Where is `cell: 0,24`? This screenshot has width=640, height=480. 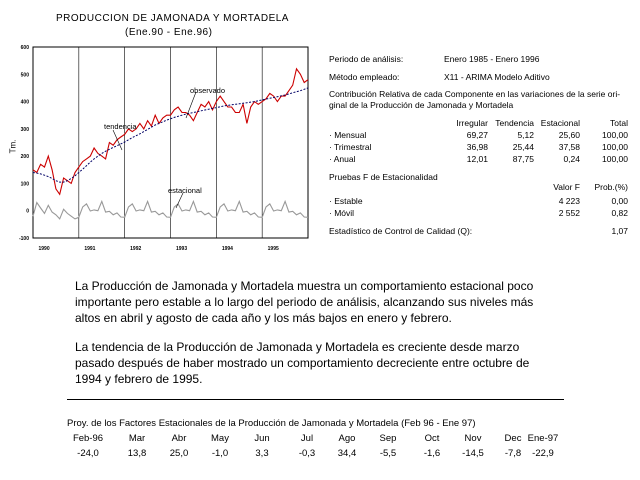 cell: 0,24 is located at coordinates (571, 159).